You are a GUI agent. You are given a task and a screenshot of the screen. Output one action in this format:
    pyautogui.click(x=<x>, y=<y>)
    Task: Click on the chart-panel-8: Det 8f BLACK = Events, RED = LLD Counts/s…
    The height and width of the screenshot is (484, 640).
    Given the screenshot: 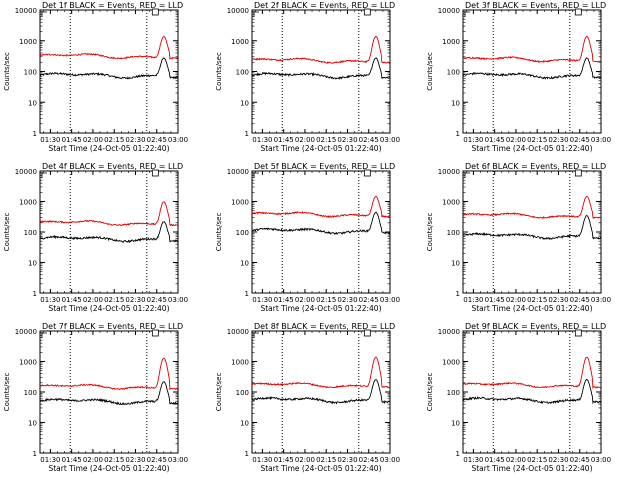 What is the action you would take?
    pyautogui.click(x=307, y=397)
    